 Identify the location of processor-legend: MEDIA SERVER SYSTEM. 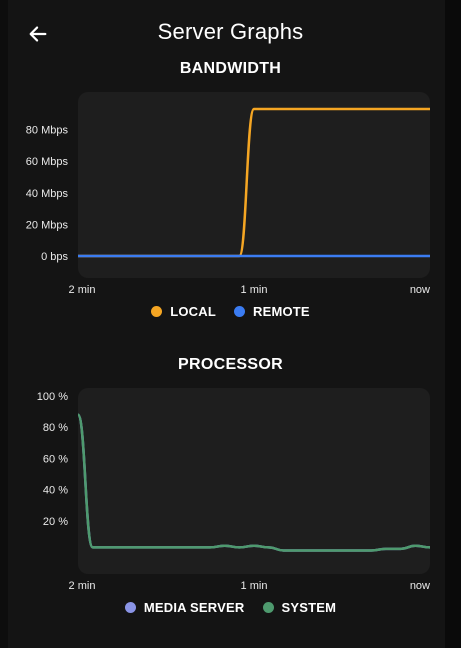
(230, 607).